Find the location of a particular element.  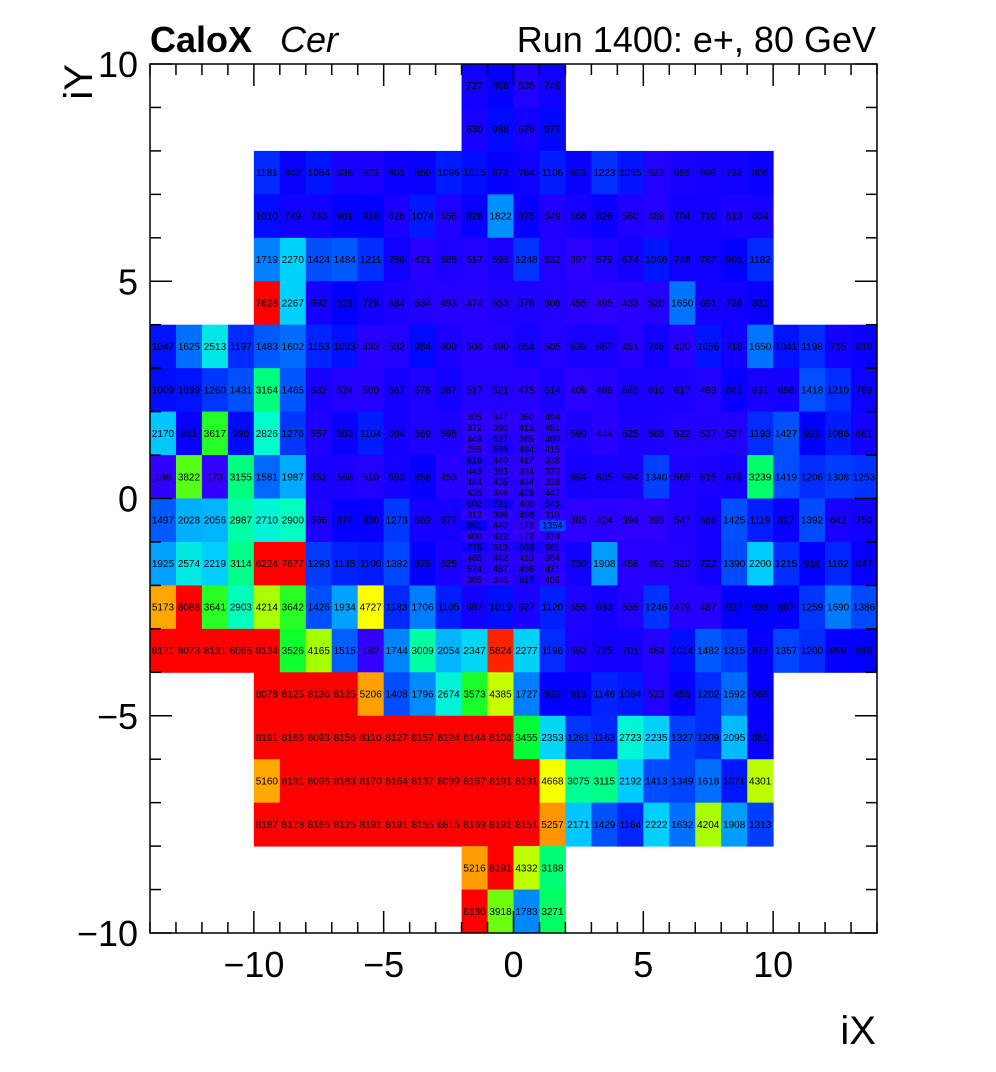

cell-value-label: 826 is located at coordinates (604, 217).